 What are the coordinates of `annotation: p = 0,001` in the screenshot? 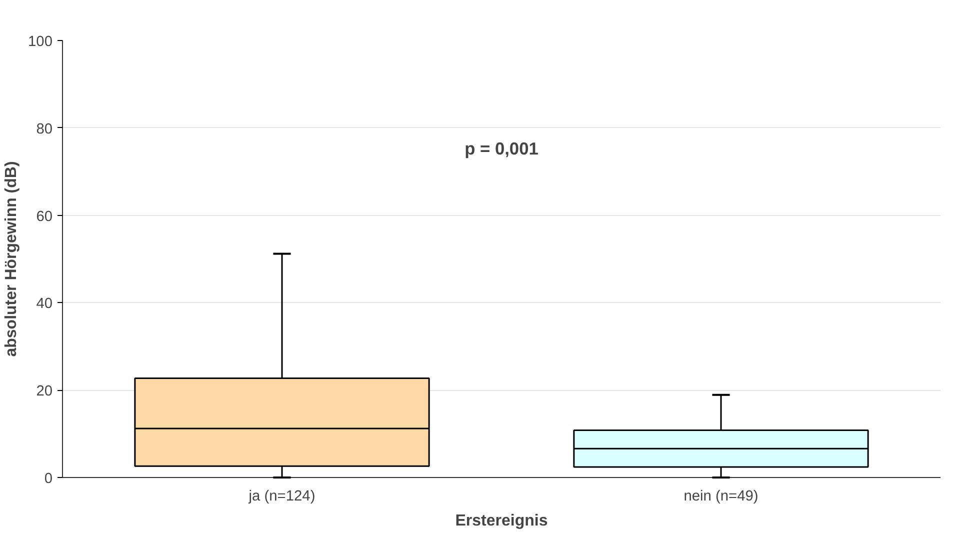 It's located at (501, 148).